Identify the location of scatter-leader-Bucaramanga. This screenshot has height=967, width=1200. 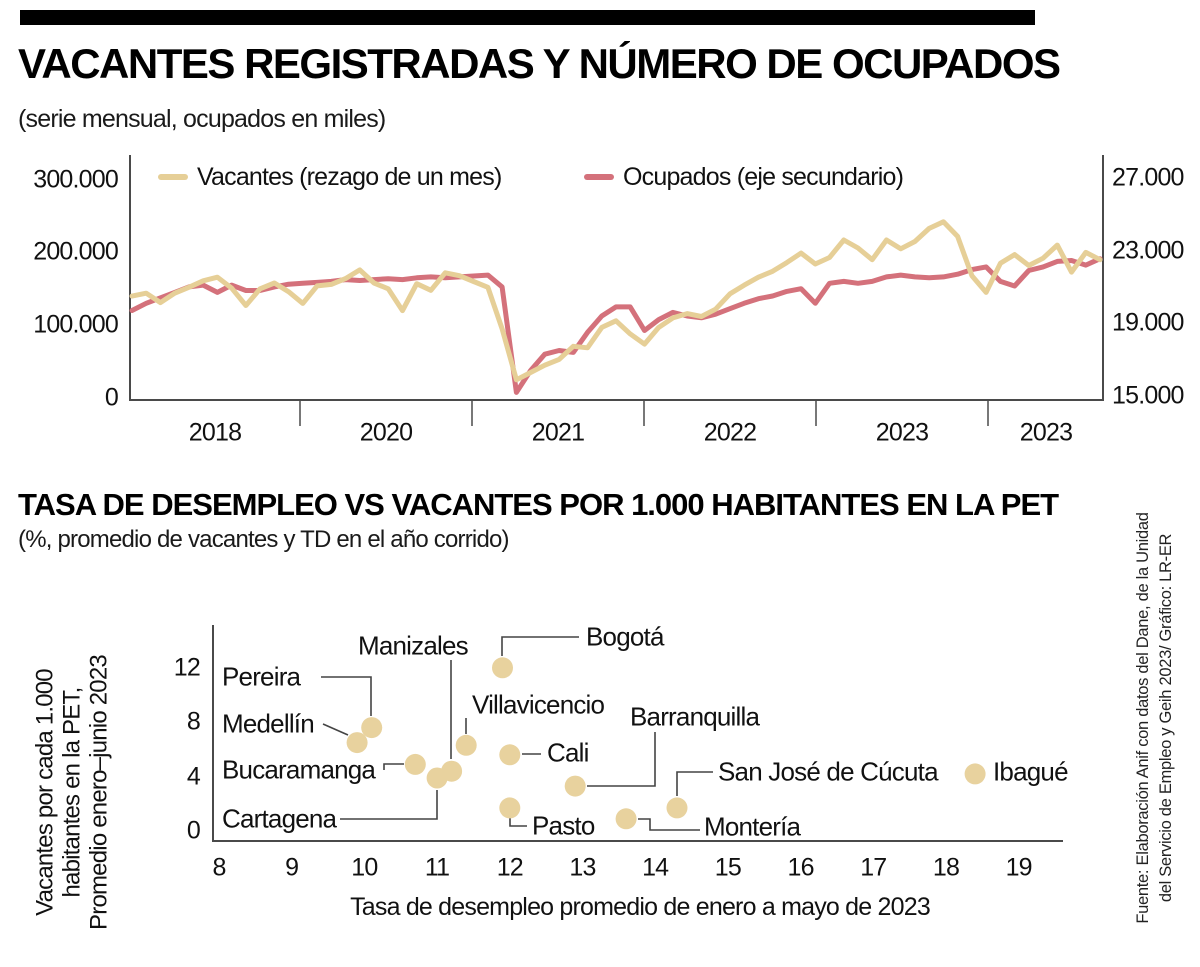
(393, 766).